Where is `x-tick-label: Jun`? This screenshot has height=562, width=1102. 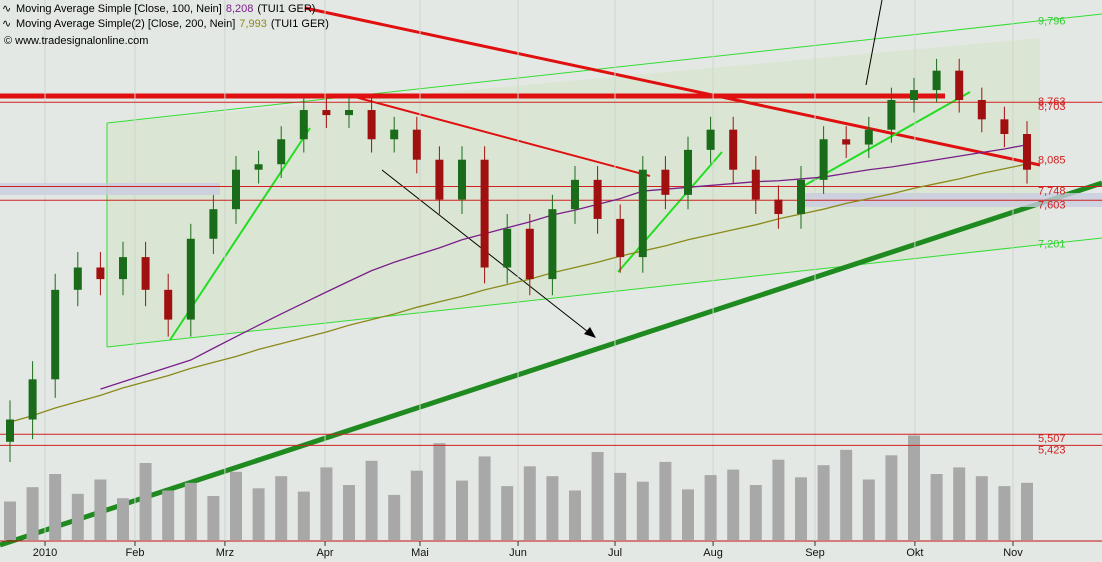 x-tick-label: Jun is located at coordinates (518, 553).